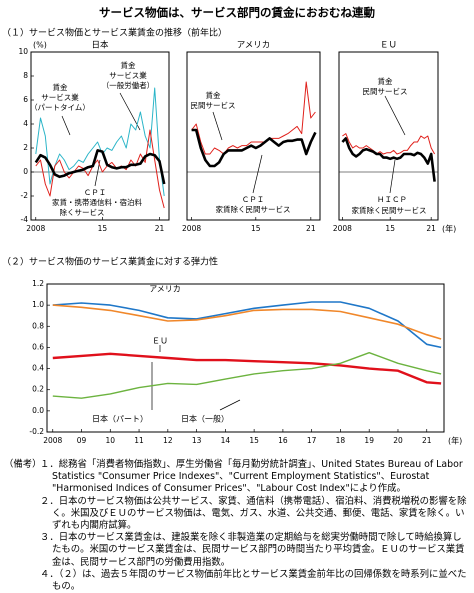 The width and height of the screenshot is (474, 593). I want to click on annotation: （一般労働者）, so click(128, 85).